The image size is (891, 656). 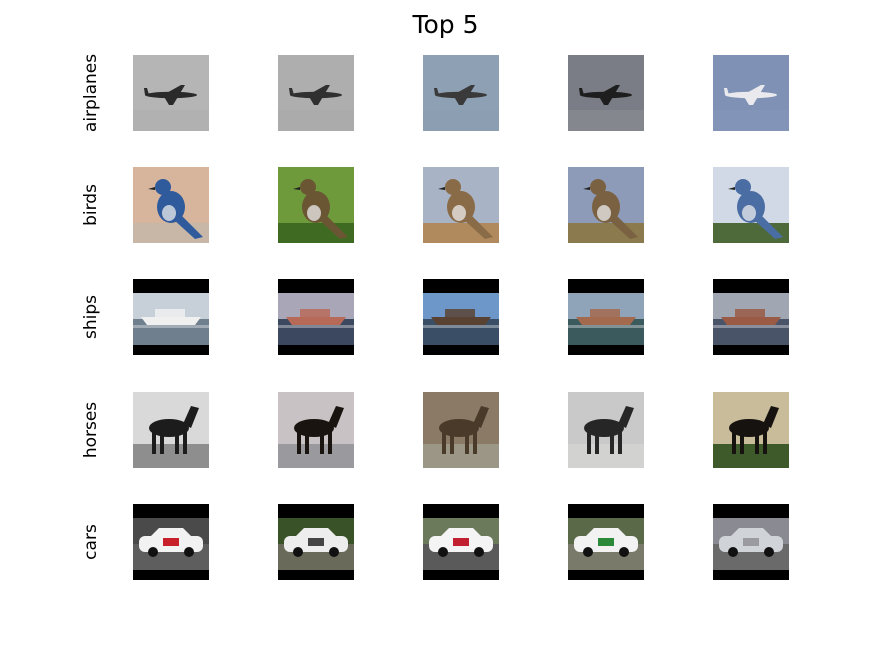 What do you see at coordinates (91, 542) in the screenshot?
I see `row-label-4: cars` at bounding box center [91, 542].